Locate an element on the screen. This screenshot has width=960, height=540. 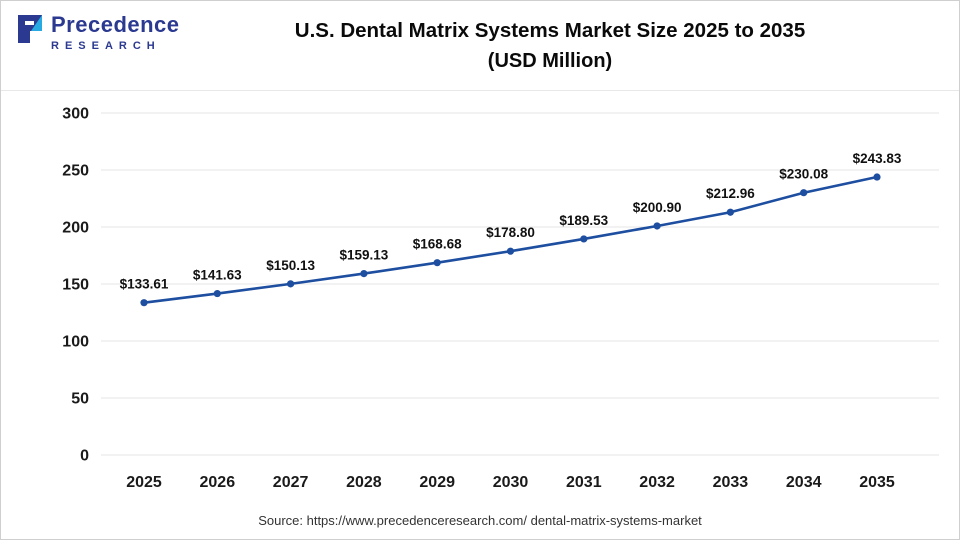
data-label: $141.63 is located at coordinates (217, 275).